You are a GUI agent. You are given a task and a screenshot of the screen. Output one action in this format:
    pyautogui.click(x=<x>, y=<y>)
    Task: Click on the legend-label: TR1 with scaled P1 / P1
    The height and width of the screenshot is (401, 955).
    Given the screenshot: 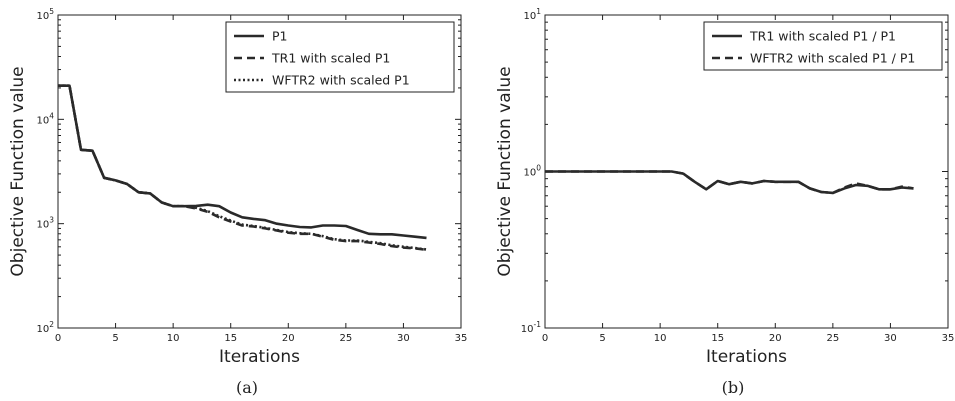 What is the action you would take?
    pyautogui.click(x=822, y=36)
    